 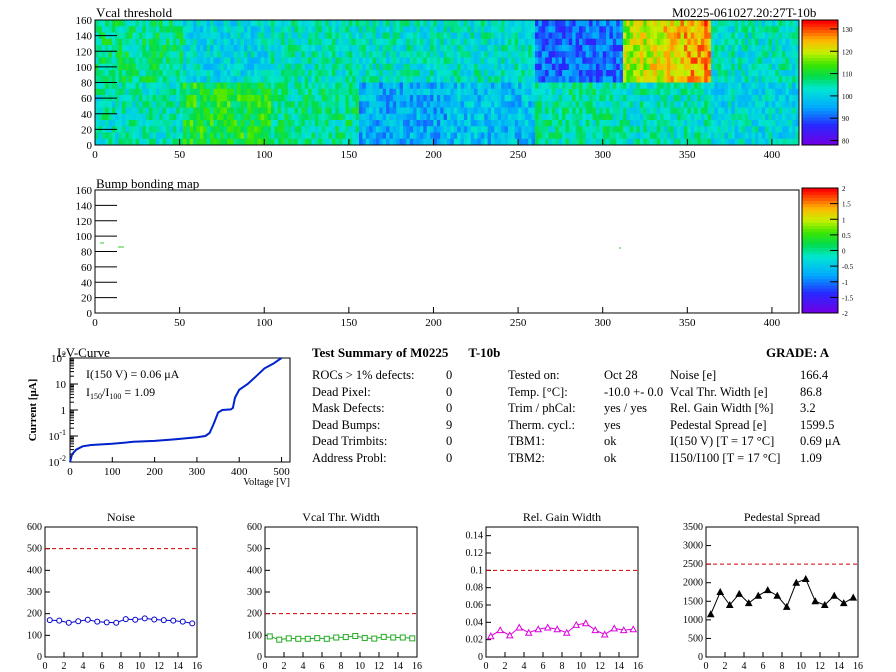 I want to click on summary-row: I150/I100 [T = 17 °C] 1.09, so click(x=770, y=458).